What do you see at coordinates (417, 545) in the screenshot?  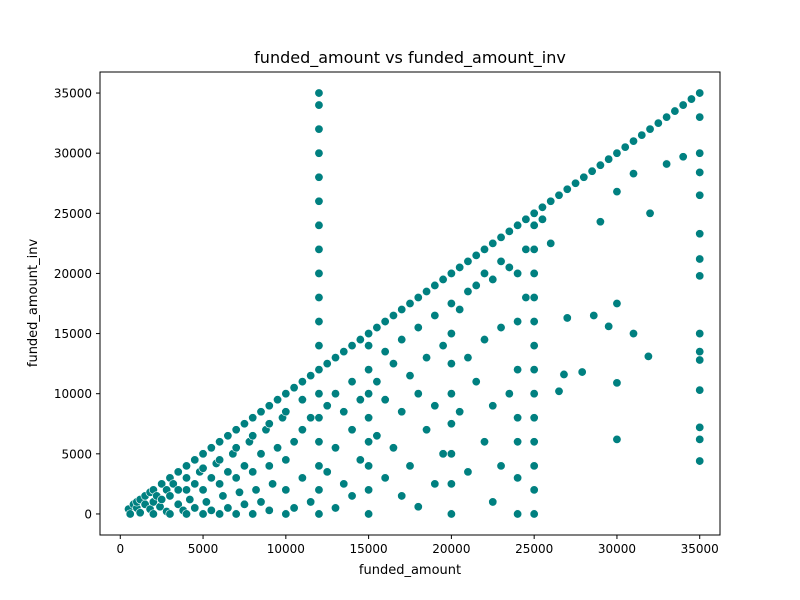 I see `x-axis-ticks: 0 5000 10000 15000 20000 25000 30000 35000` at bounding box center [417, 545].